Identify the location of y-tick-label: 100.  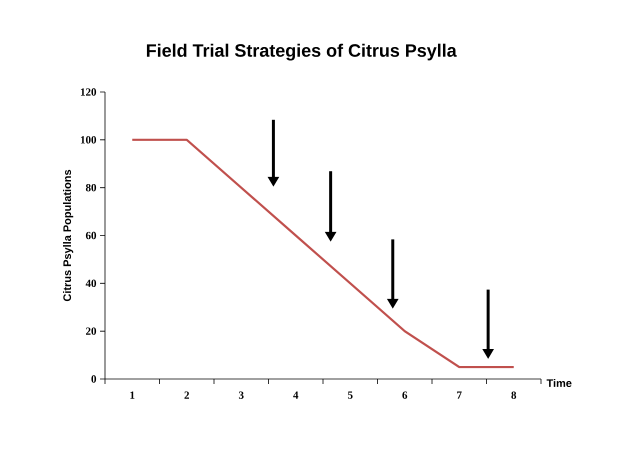
(88, 140).